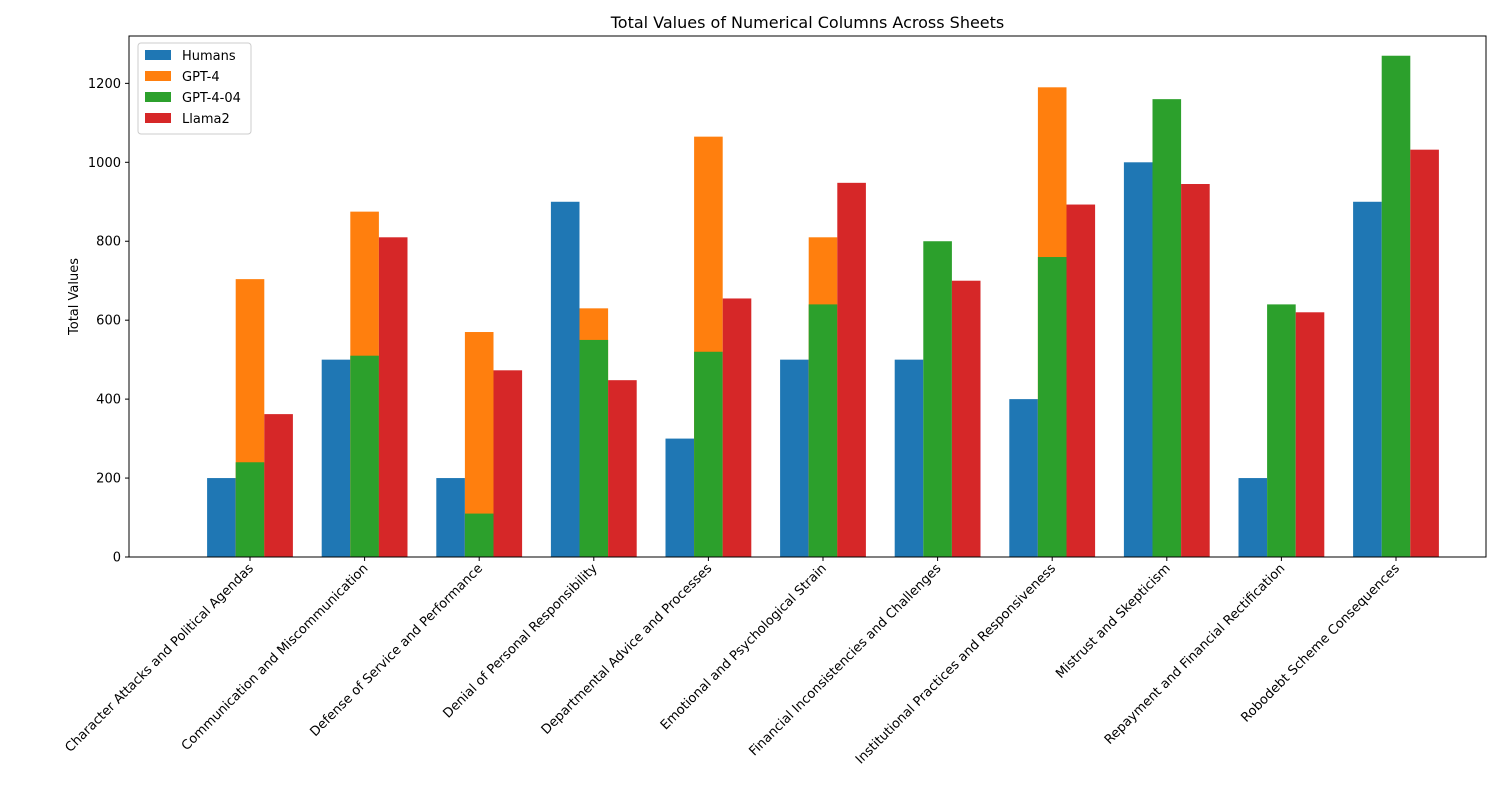 The width and height of the screenshot is (1500, 800). I want to click on y-tick-label-0: 0, so click(117, 558).